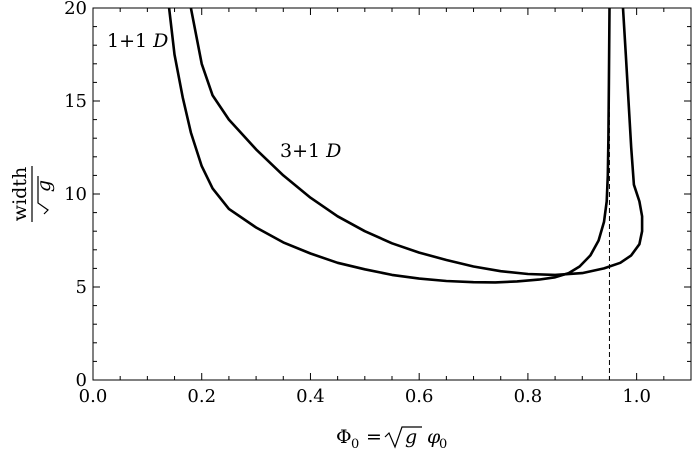  Describe the element at coordinates (443, 444) in the screenshot. I see `x-axis-label-phi-sub: 0` at that location.